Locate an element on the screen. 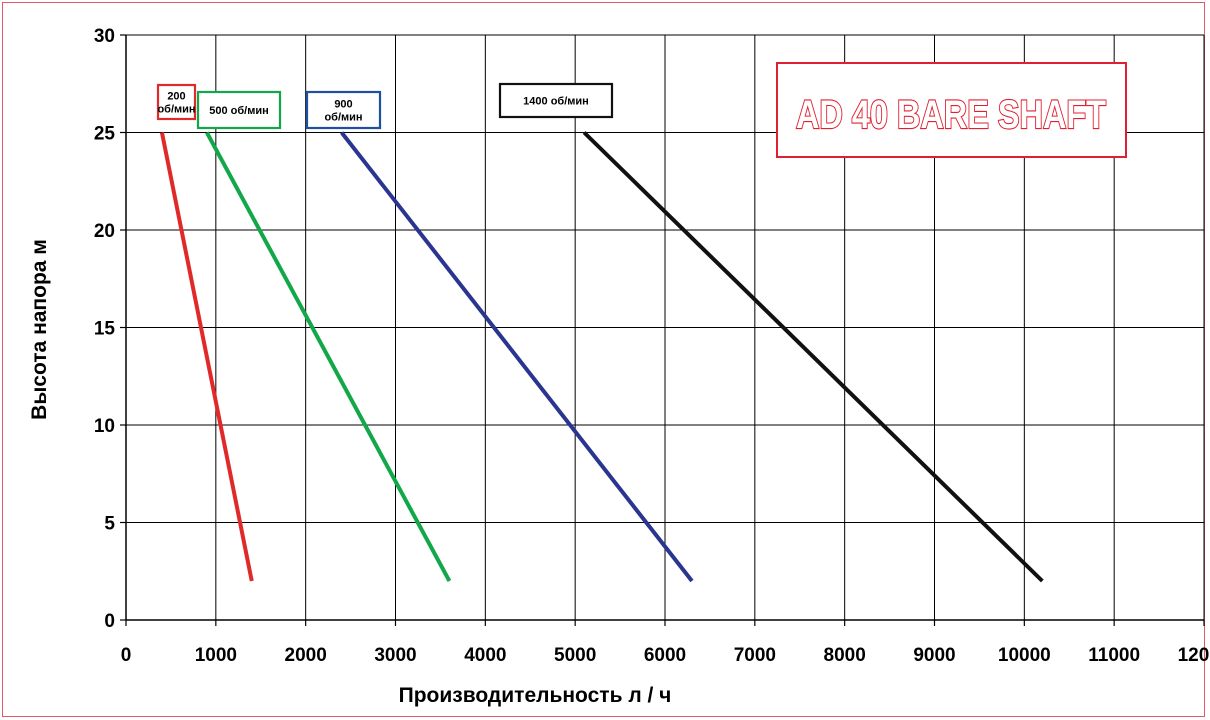  y-tick-label: 25 is located at coordinates (105, 134).